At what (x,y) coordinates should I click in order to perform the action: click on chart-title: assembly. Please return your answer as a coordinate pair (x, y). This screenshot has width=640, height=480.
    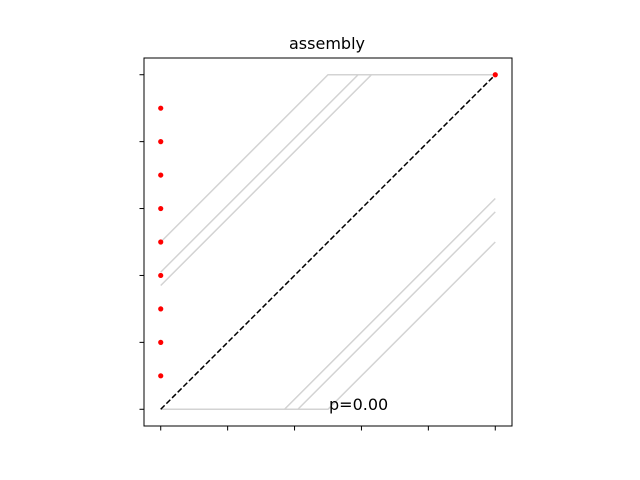
    Looking at the image, I should click on (327, 43).